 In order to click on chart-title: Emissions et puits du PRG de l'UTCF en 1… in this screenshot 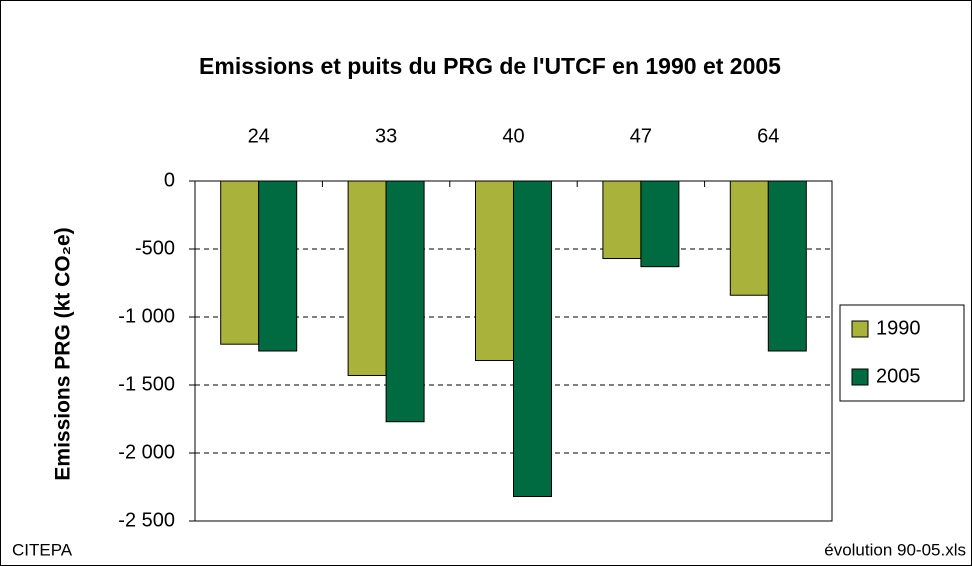, I will do `click(490, 66)`.